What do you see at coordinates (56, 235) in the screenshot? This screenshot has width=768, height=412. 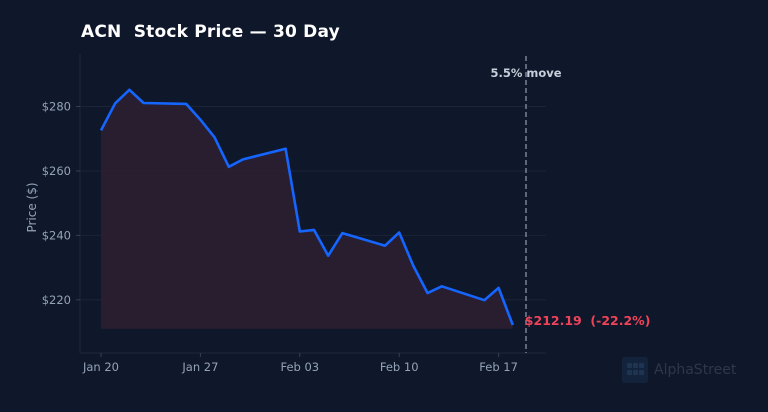 I see `y-tick-label: $240` at bounding box center [56, 235].